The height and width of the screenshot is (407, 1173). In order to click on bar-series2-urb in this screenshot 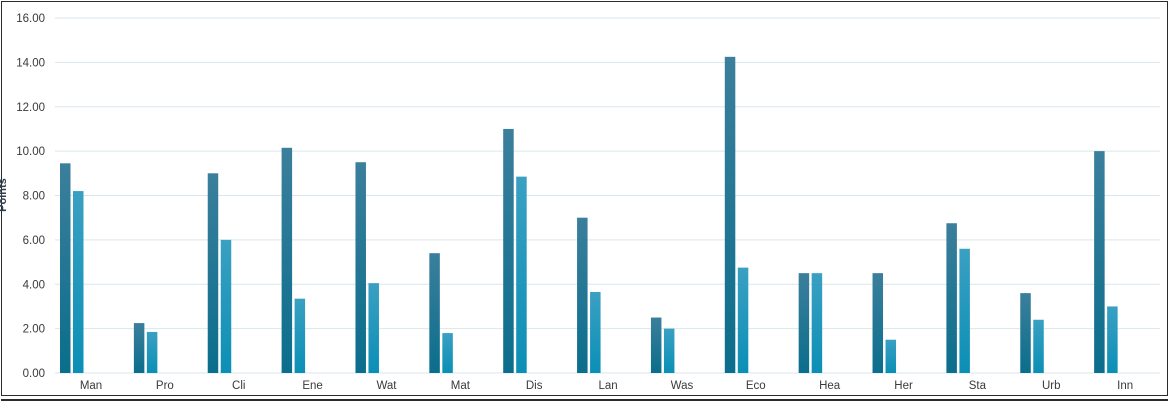, I will do `click(1038, 346)`.